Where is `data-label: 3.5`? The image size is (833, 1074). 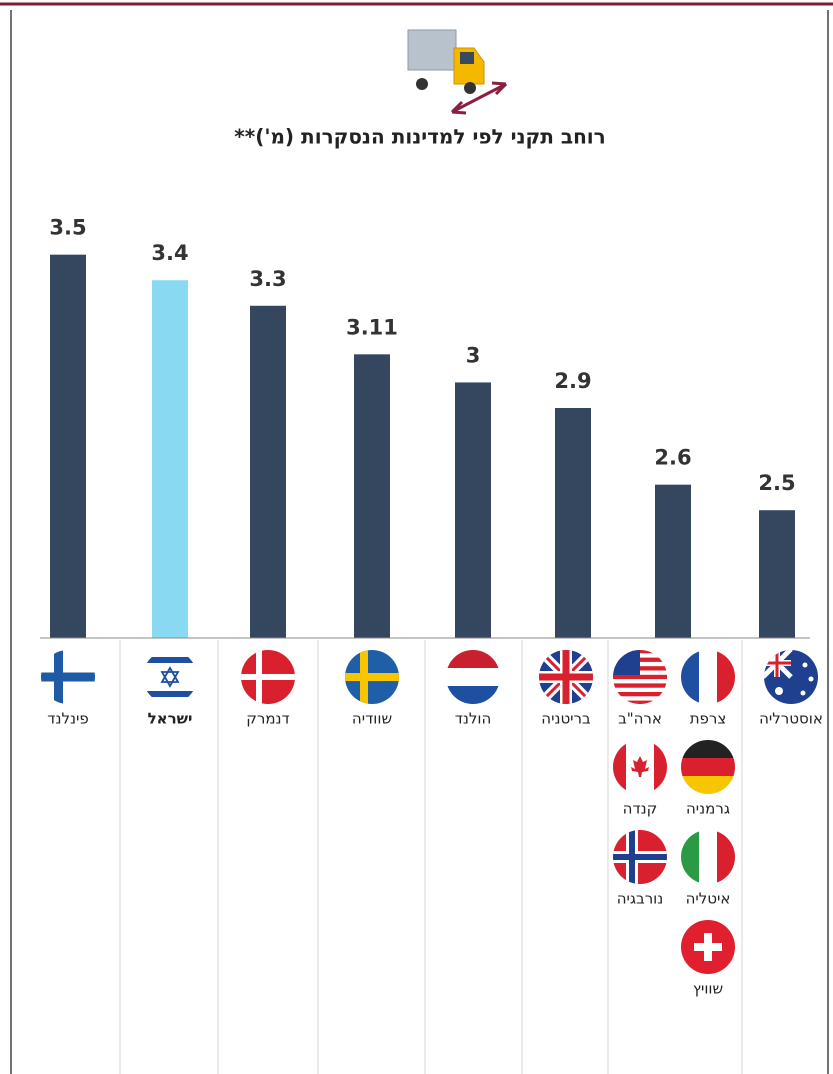
data-label: 3.5 is located at coordinates (67, 228).